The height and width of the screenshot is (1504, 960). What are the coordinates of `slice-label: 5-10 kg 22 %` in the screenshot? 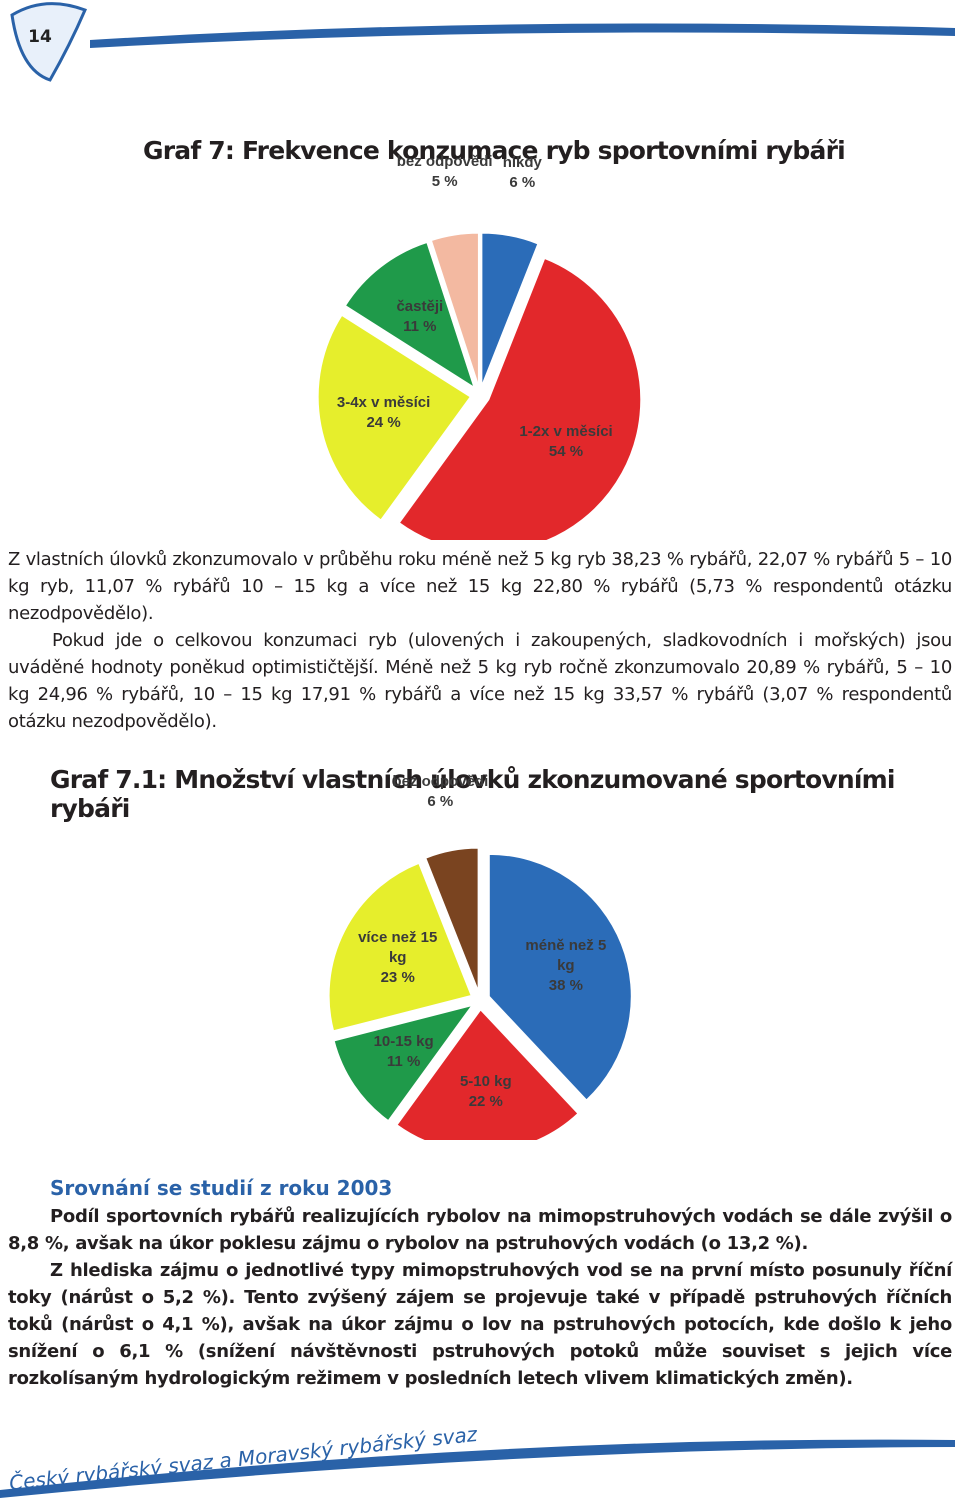 It's located at (486, 1092).